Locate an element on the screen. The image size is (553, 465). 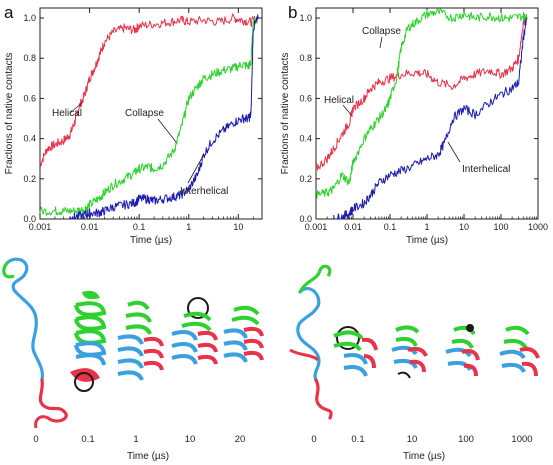
structure-left-t0 is located at coordinates (35, 343).